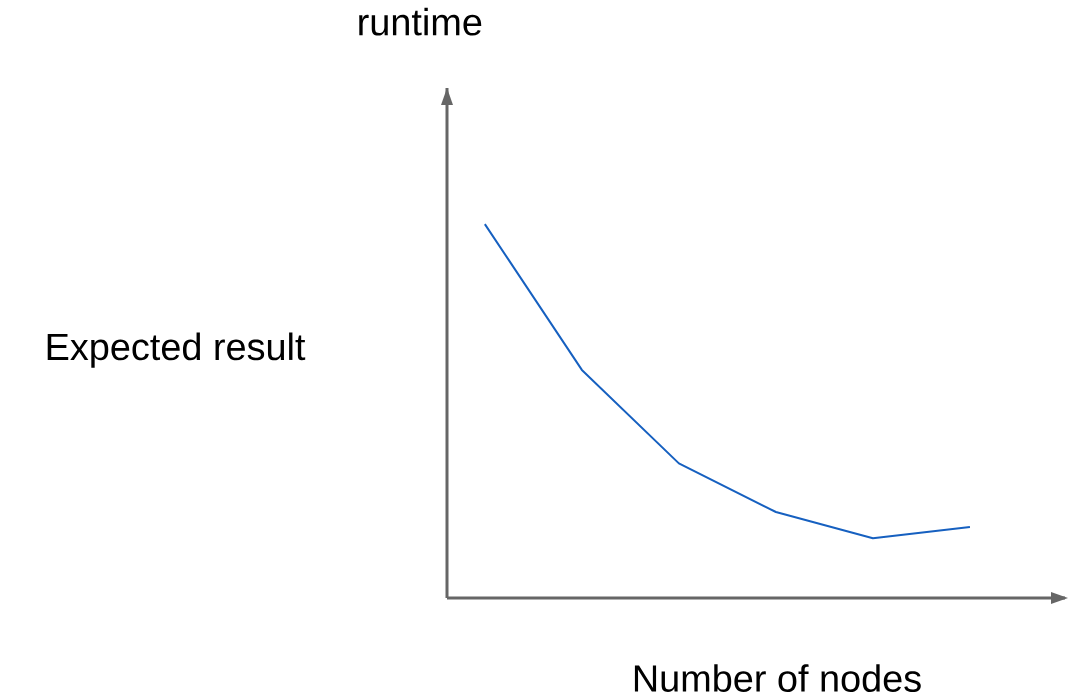 The width and height of the screenshot is (1068, 698). Describe the element at coordinates (777, 678) in the screenshot. I see `x-axis-title: Number of nodes` at that location.